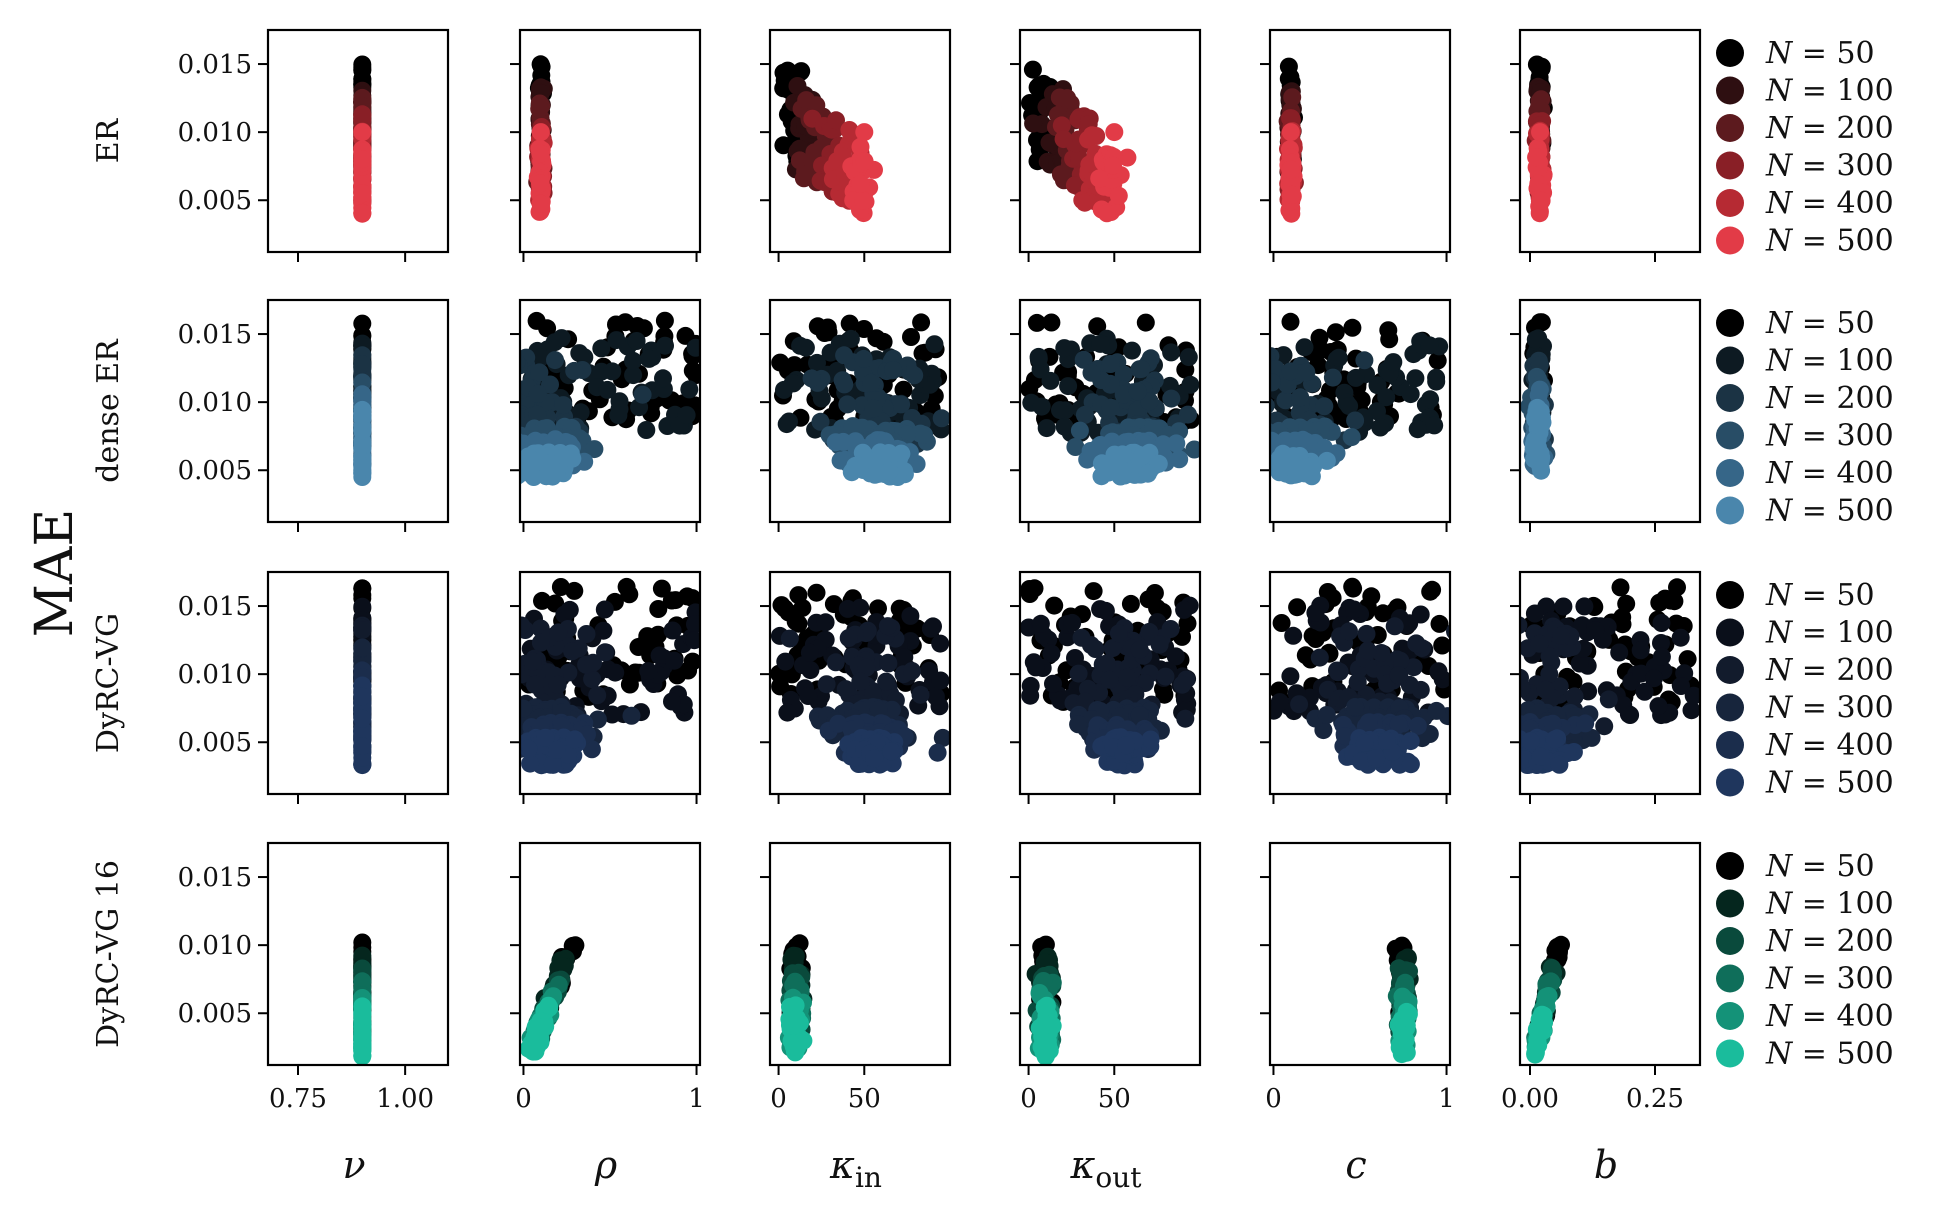 This screenshot has height=1209, width=1937. Describe the element at coordinates (1130, 603) in the screenshot. I see `point-2-kout-N50` at that location.